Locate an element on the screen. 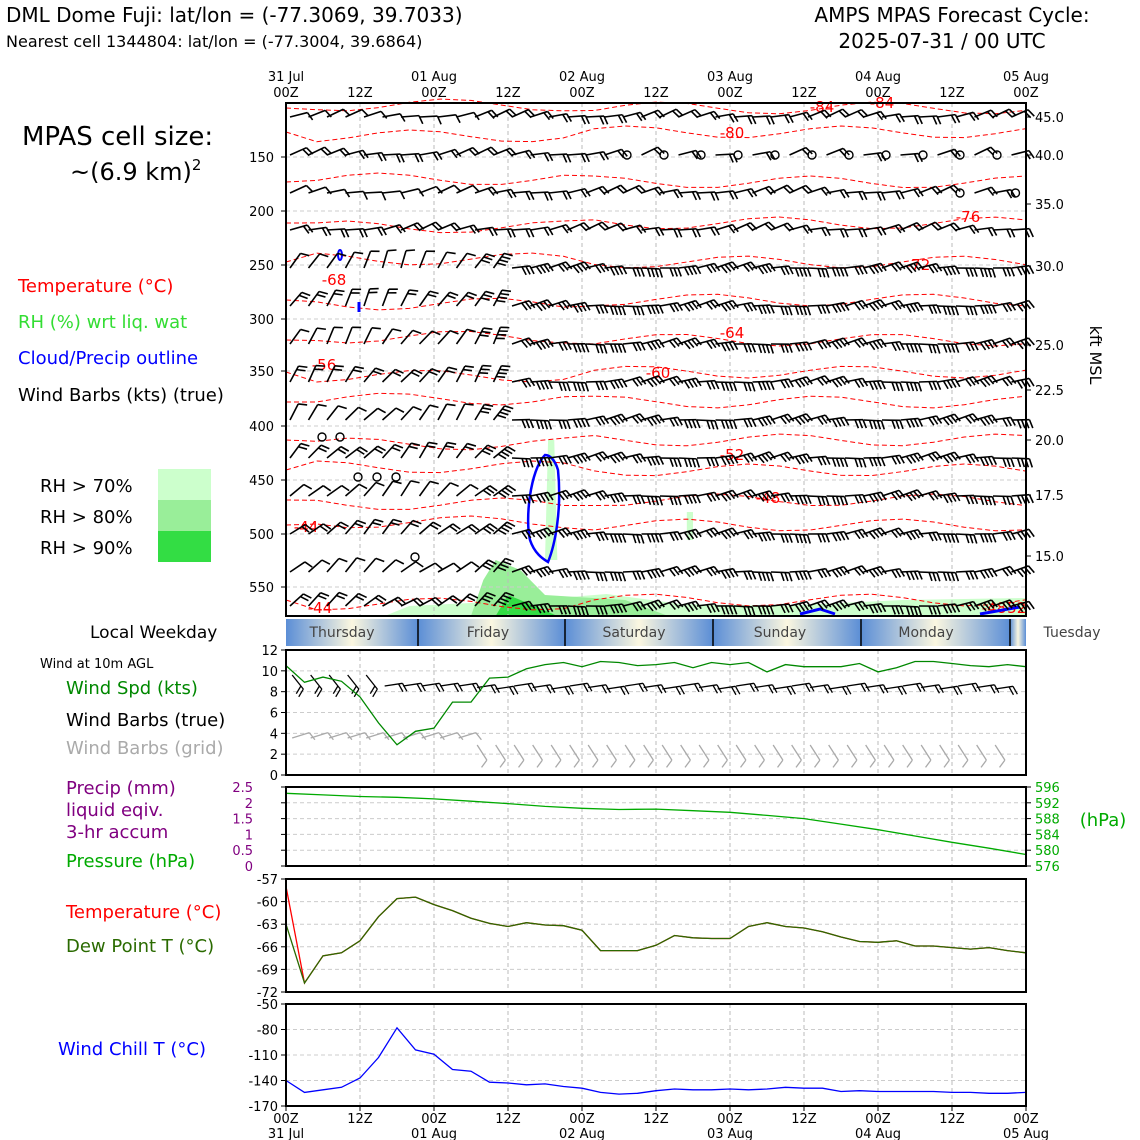 Image resolution: width=1140 pixels, height=1140 pixels. bottom-date-label: 03 Aug is located at coordinates (730, 1133).